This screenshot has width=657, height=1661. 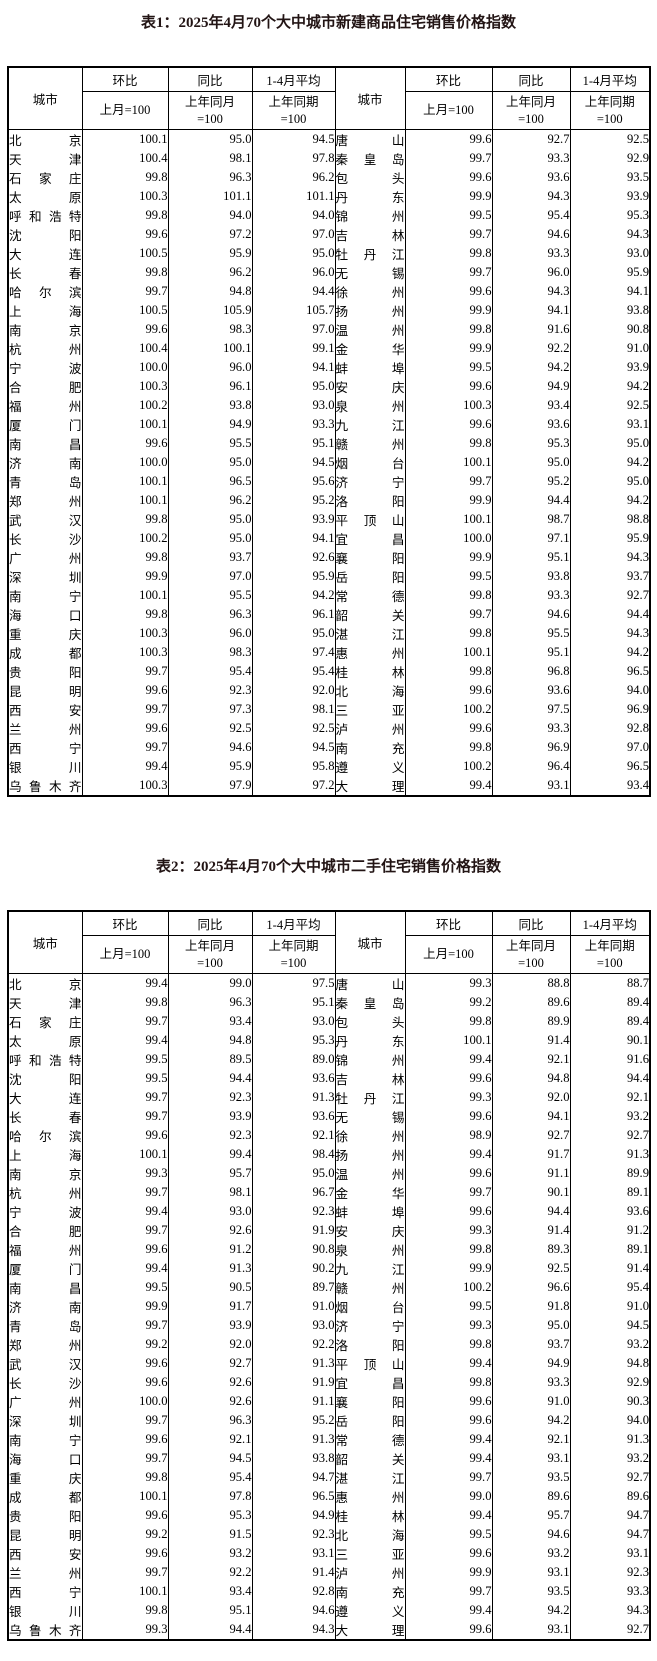 I want to click on header-avg-2: 1-4月平均, so click(x=610, y=923).